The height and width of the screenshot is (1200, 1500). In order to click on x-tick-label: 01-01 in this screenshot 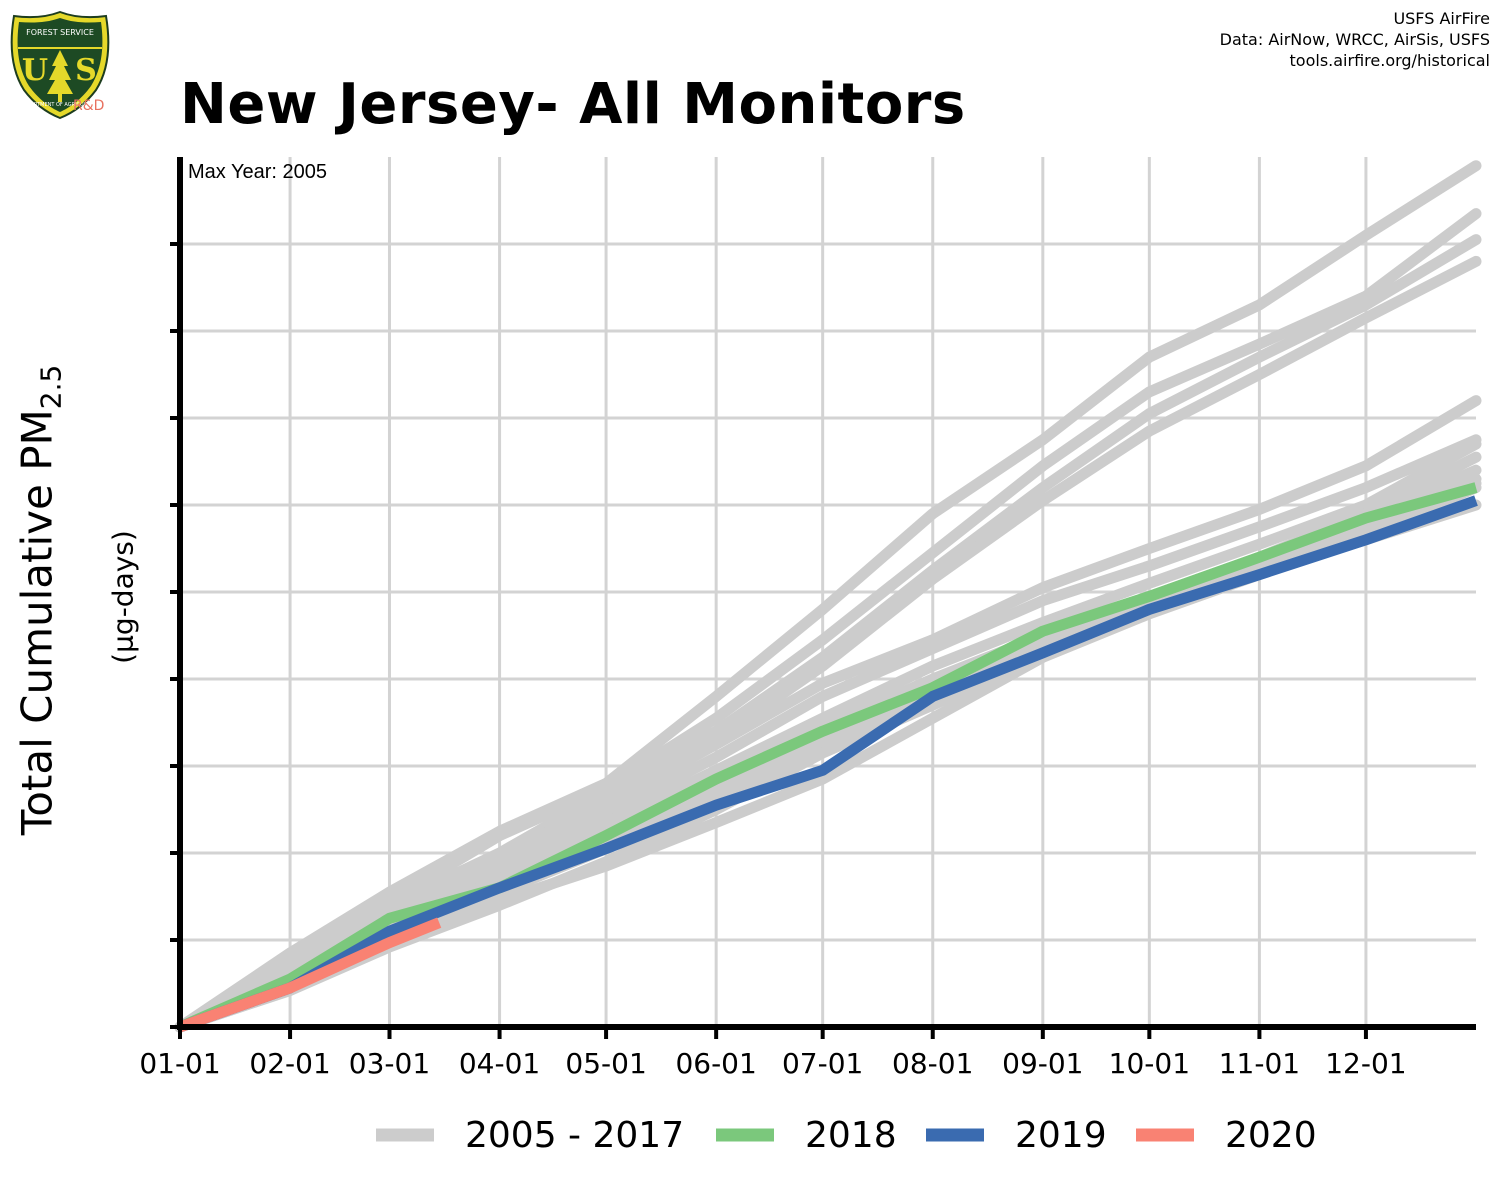, I will do `click(179, 1063)`.